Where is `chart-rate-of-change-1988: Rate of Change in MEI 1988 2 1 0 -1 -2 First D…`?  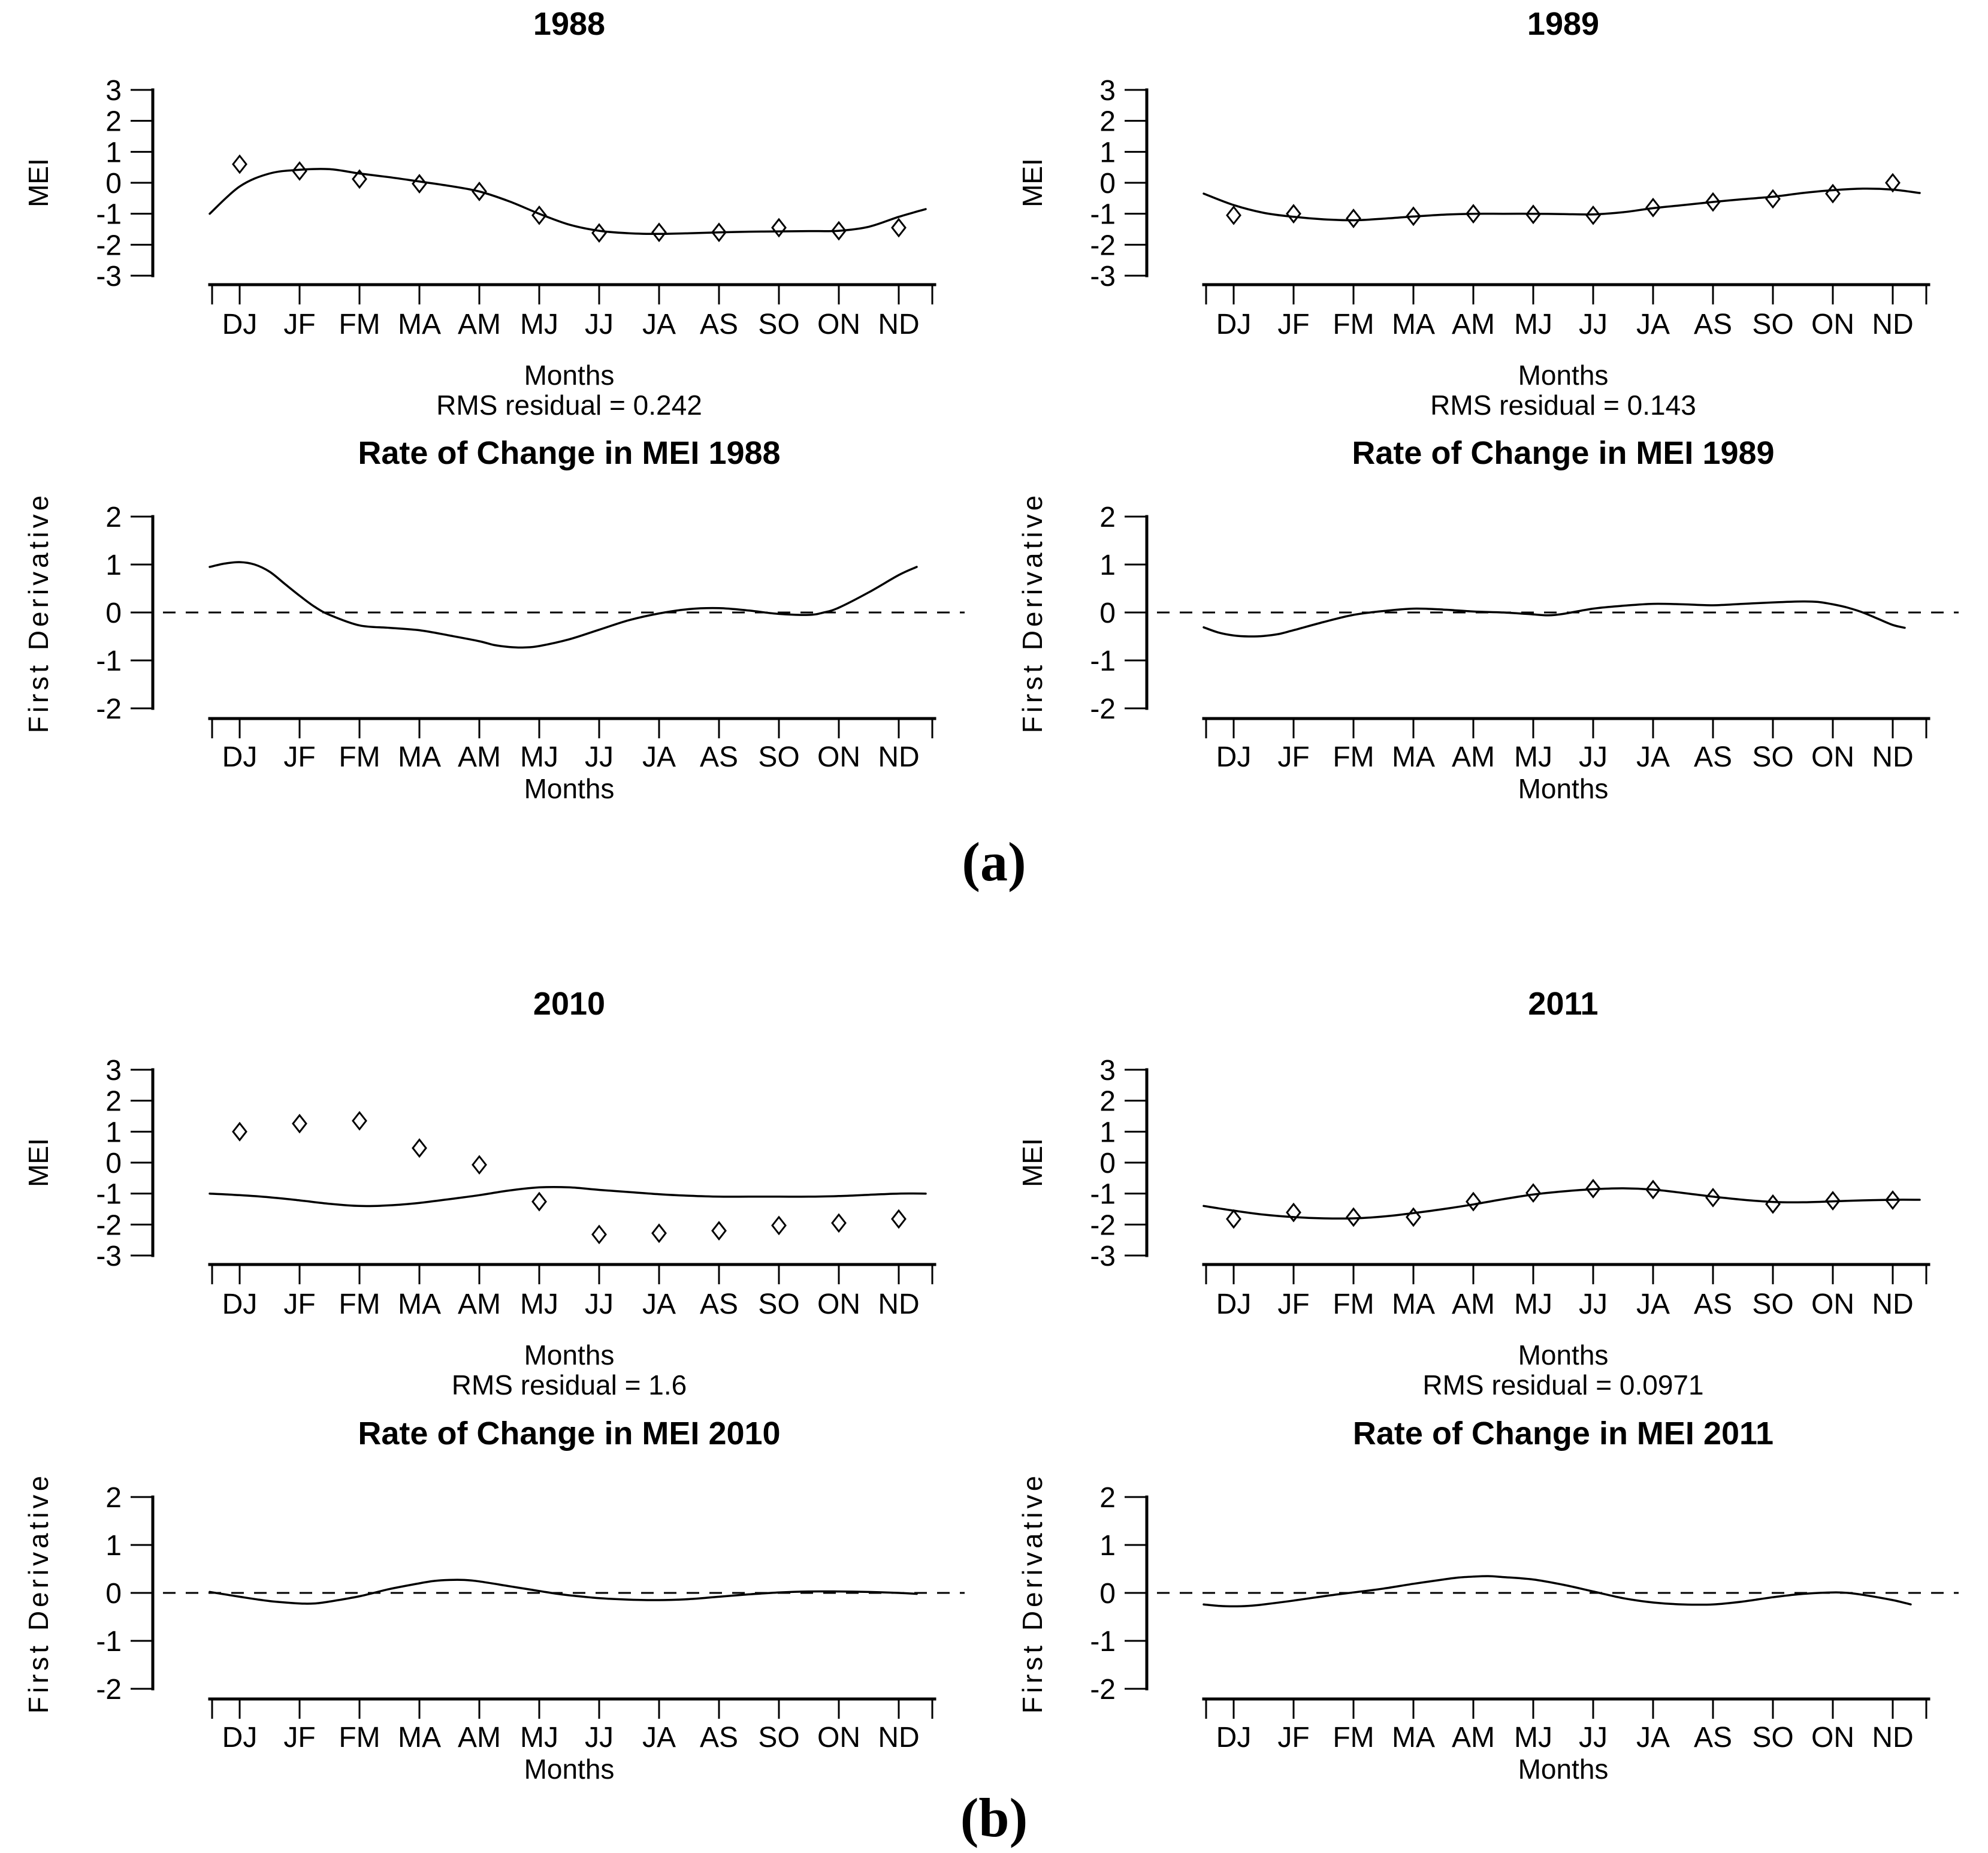
chart-rate-of-change-1988: Rate of Change in MEI 1988 2 1 0 -1 -2 First D… is located at coordinates (497, 617).